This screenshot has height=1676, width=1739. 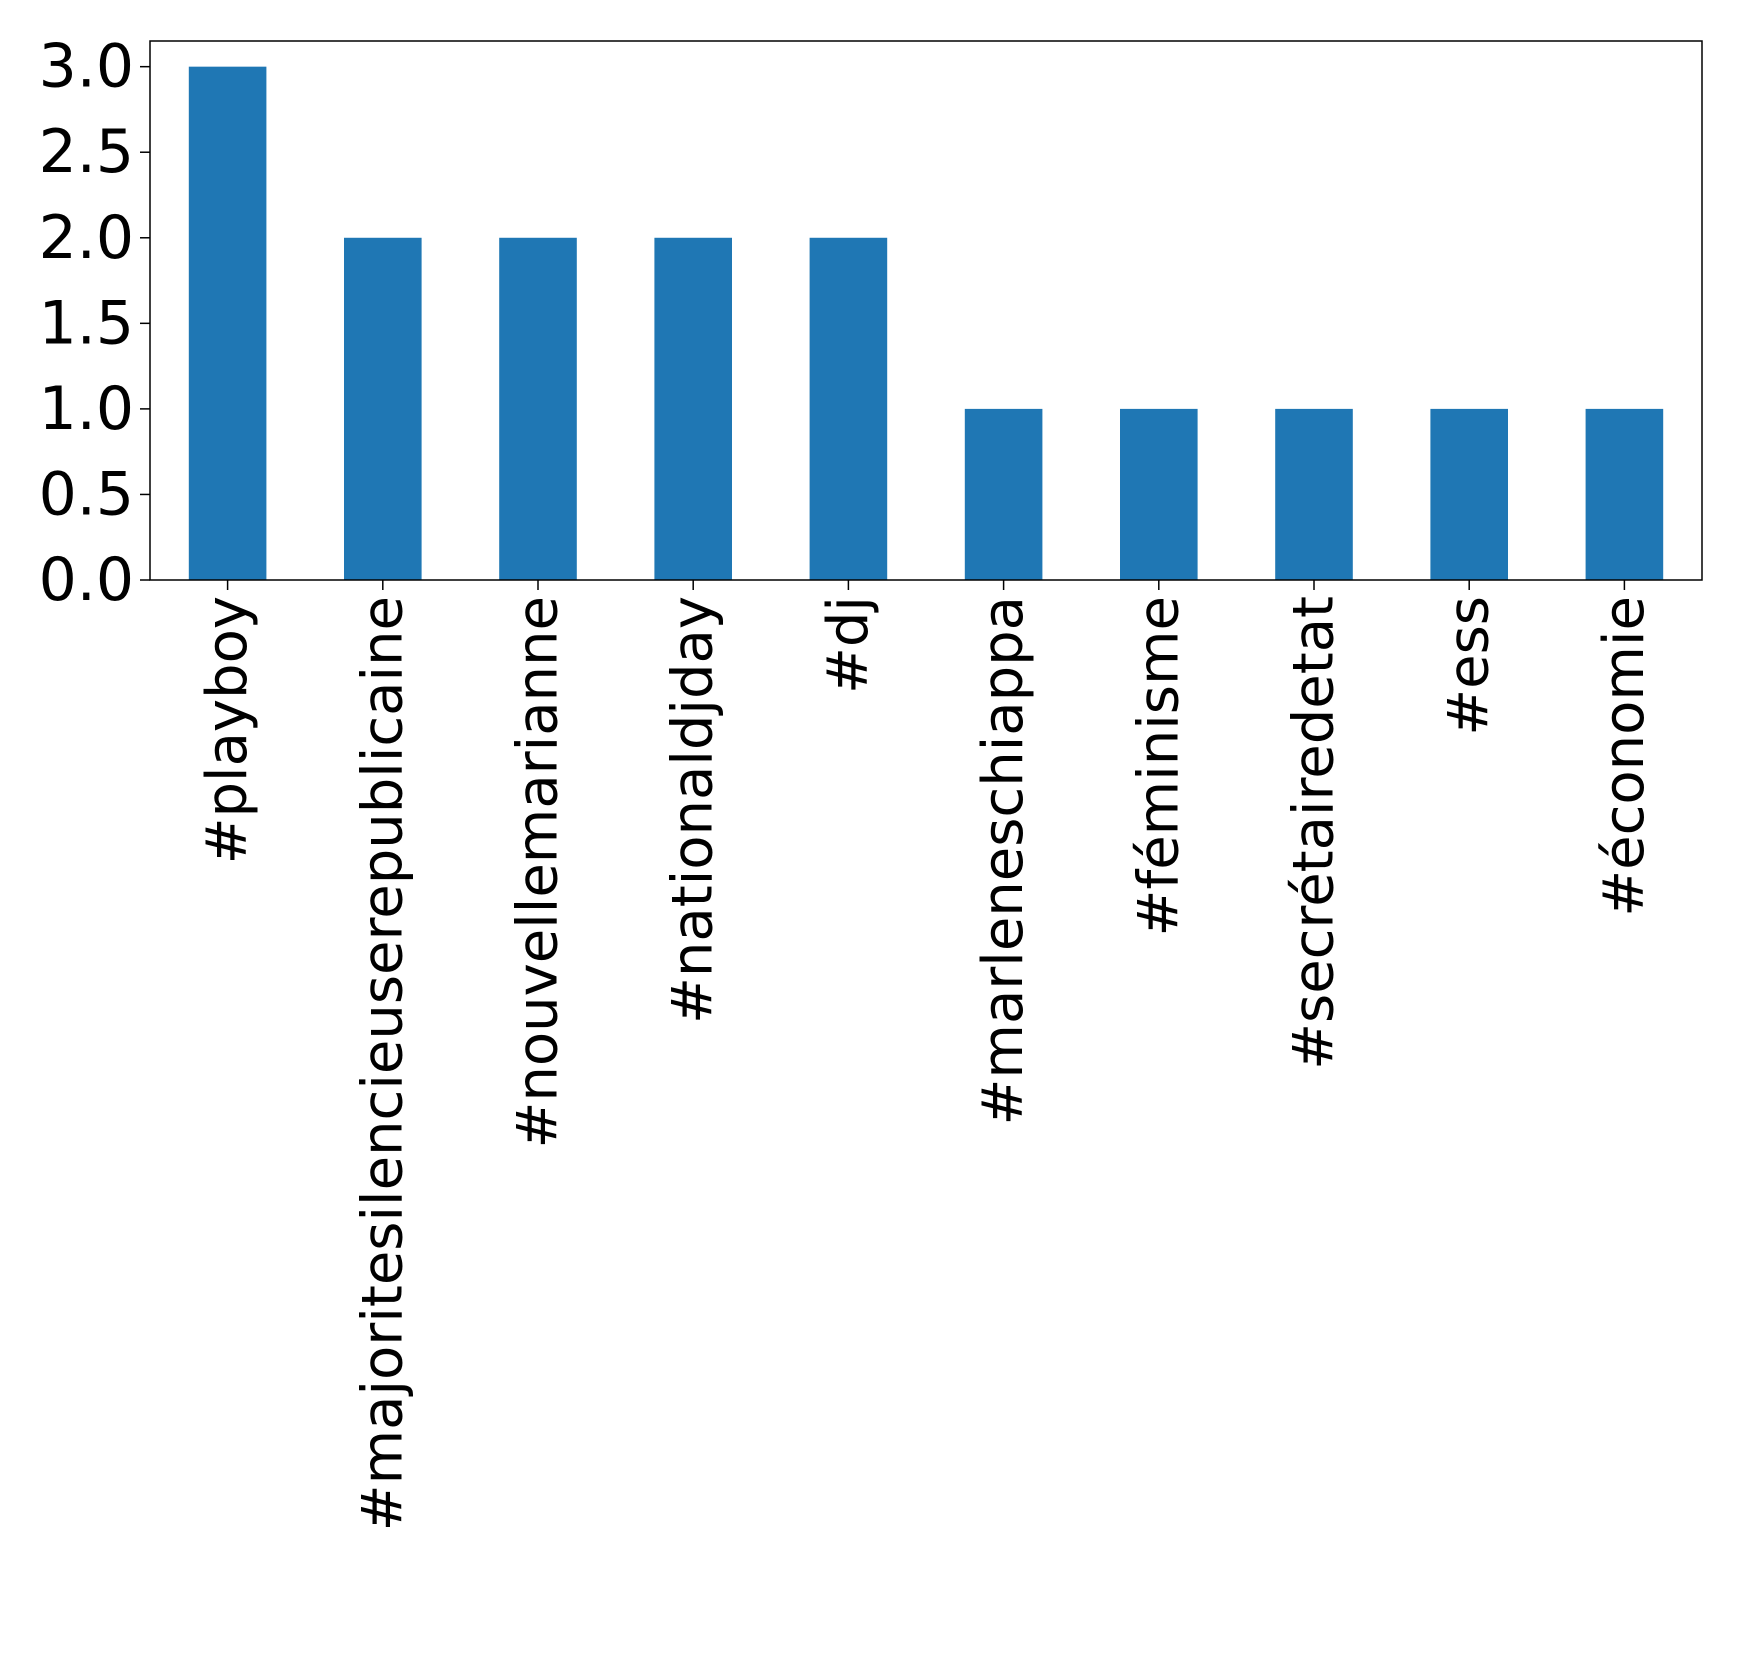 What do you see at coordinates (1158, 766) in the screenshot?
I see `x-tick-label-6: #féminisme` at bounding box center [1158, 766].